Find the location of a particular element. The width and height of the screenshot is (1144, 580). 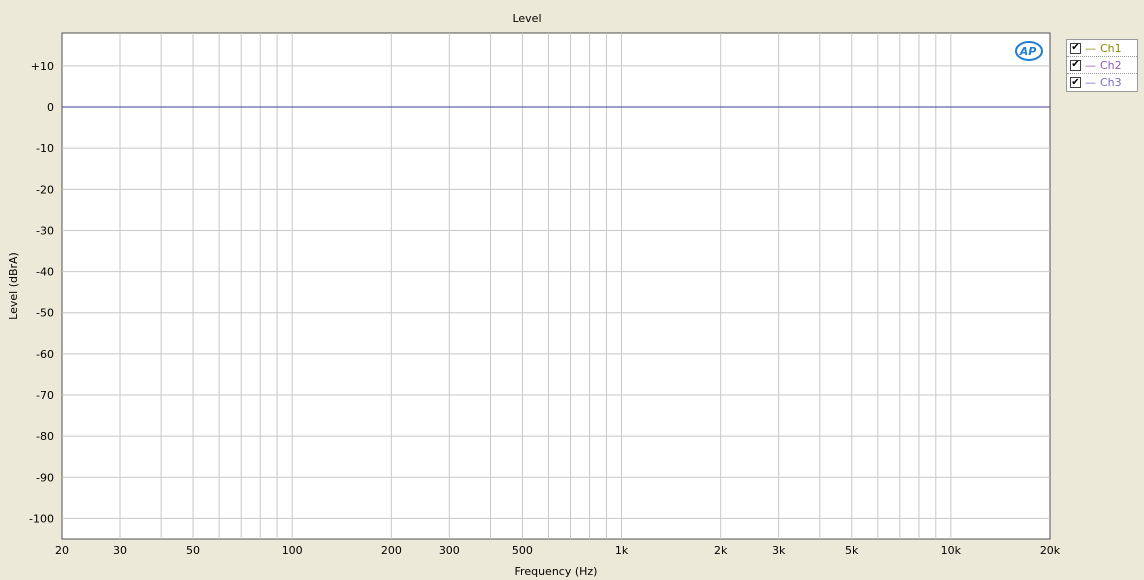

legend-line-ch1: — is located at coordinates (1090, 48).